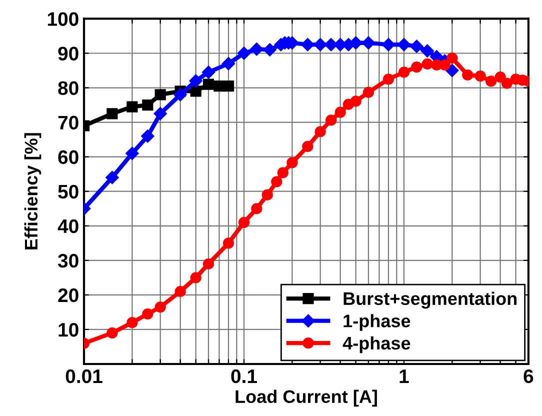  I want to click on y-axis-title: Efficiency [%], so click(33, 191).